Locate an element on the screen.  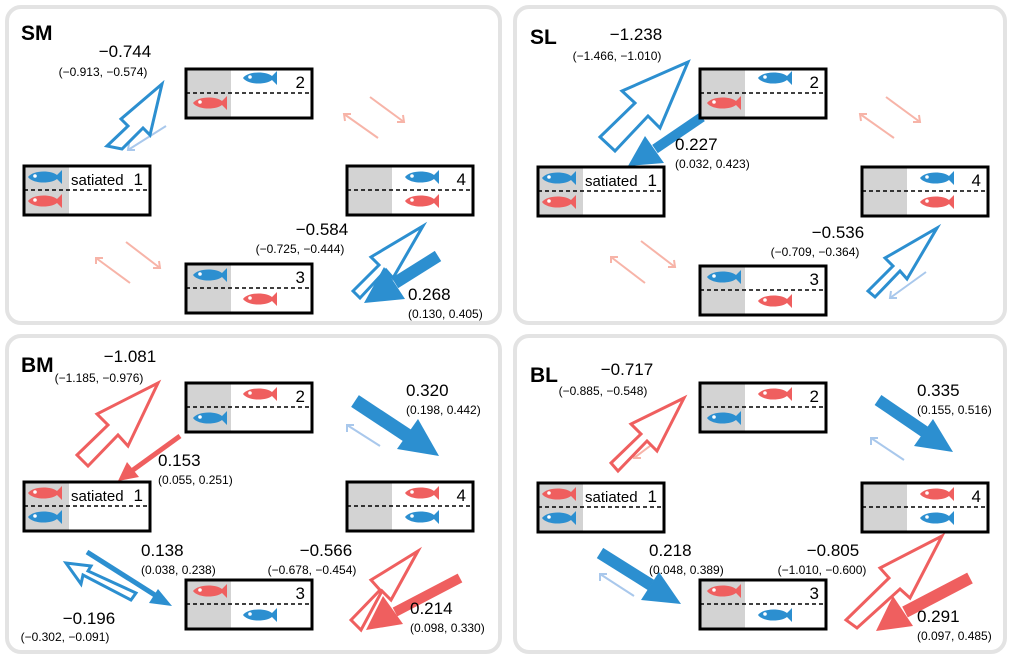
coefficient-value: 0.291 is located at coordinates (938, 616).